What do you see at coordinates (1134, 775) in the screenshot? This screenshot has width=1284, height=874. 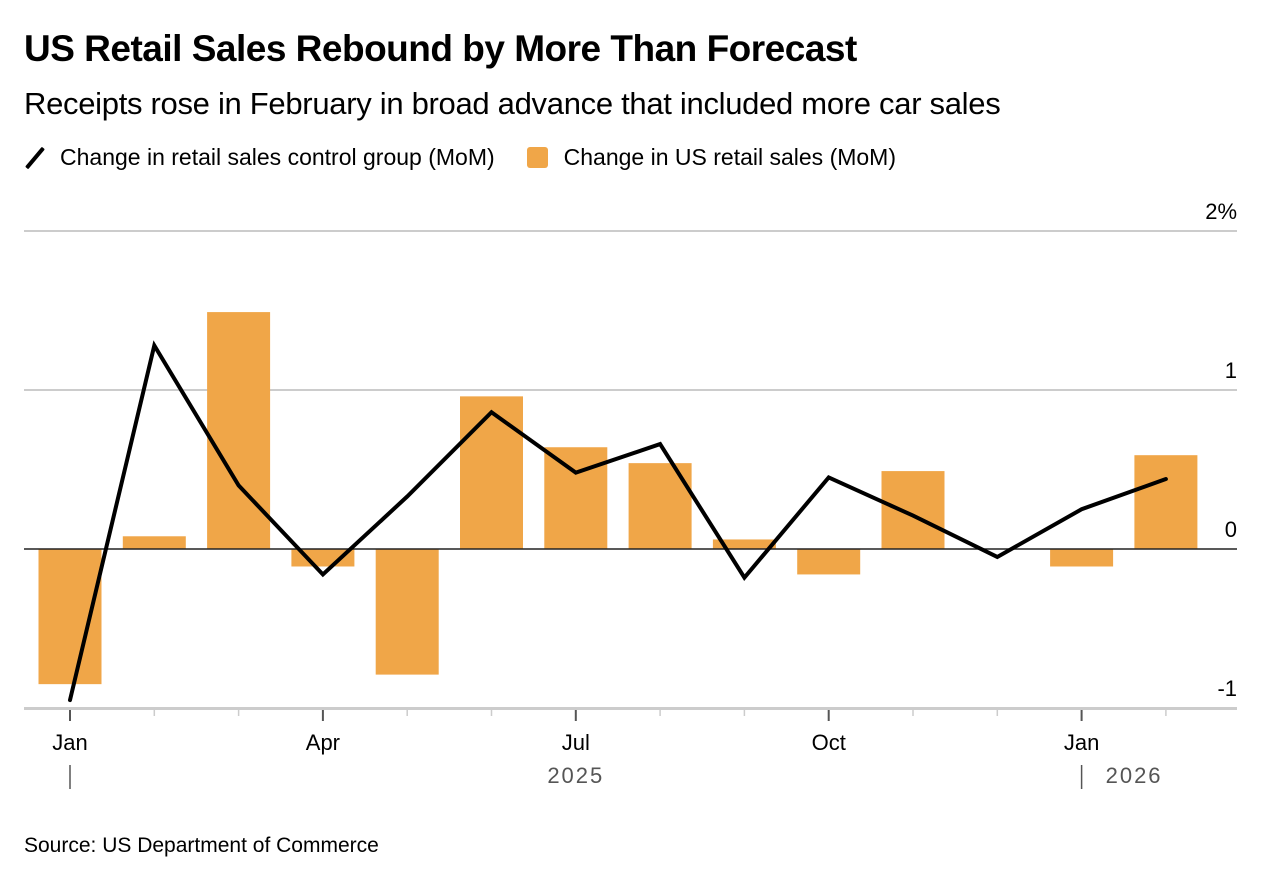 I see `year-label: 2026` at bounding box center [1134, 775].